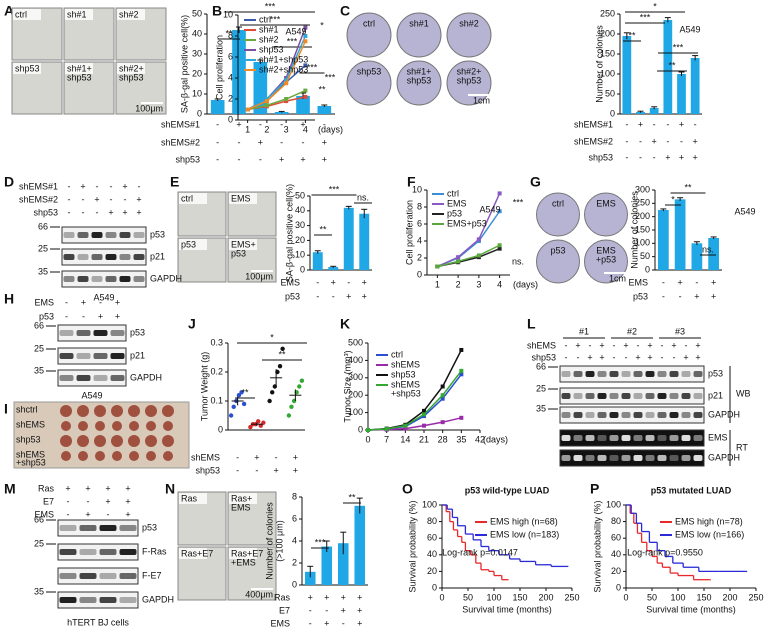  Describe the element at coordinates (467, 223) in the screenshot. I see `legend-label: EMS+p53` at that location.